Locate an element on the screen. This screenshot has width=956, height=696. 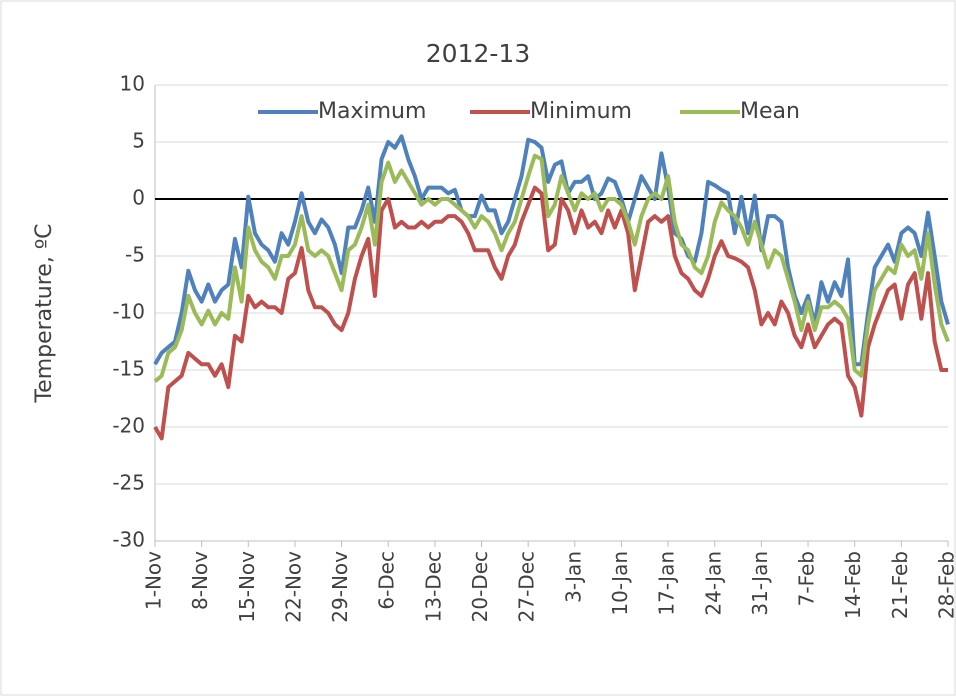
x-tick-label: 7-Feb is located at coordinates (807, 578).